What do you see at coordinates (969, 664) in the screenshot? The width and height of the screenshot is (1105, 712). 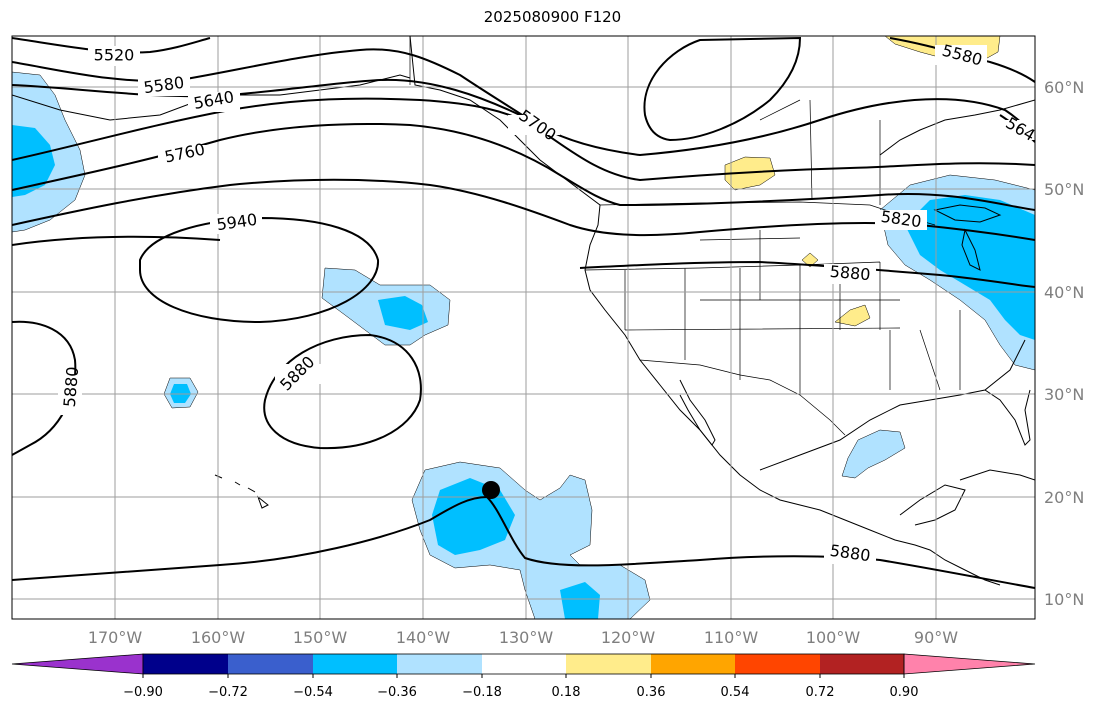 I see `colorbar-extend-high` at bounding box center [969, 664].